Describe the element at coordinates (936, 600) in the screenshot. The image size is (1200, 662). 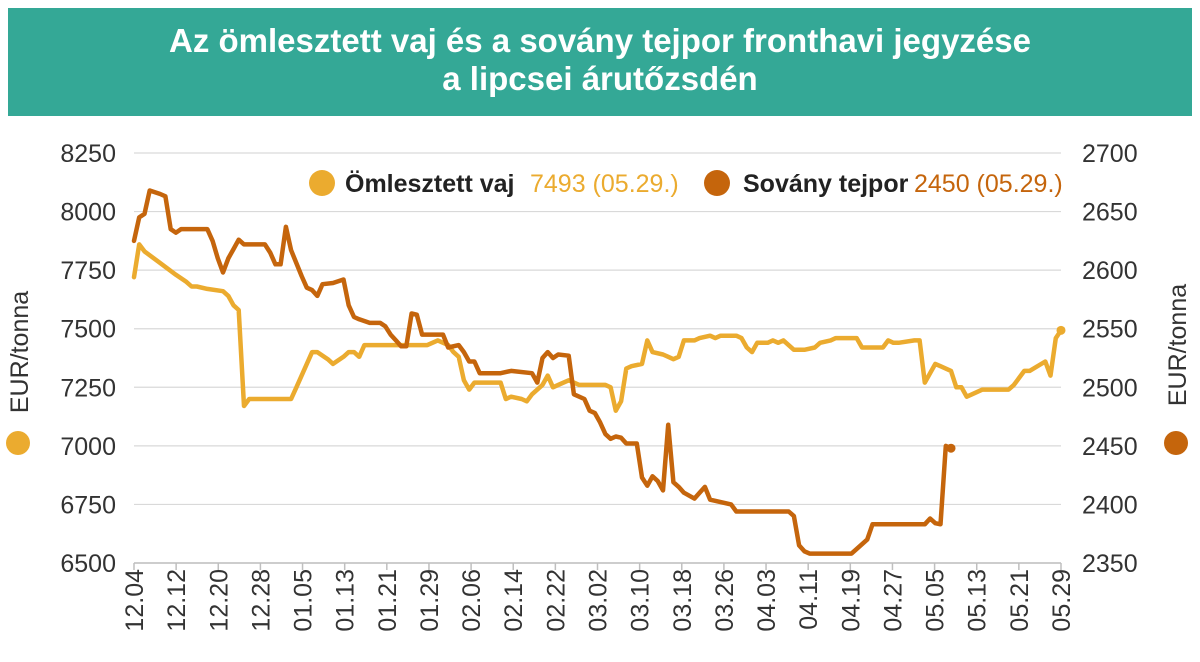
I see `x-tick-label: 05.05` at that location.